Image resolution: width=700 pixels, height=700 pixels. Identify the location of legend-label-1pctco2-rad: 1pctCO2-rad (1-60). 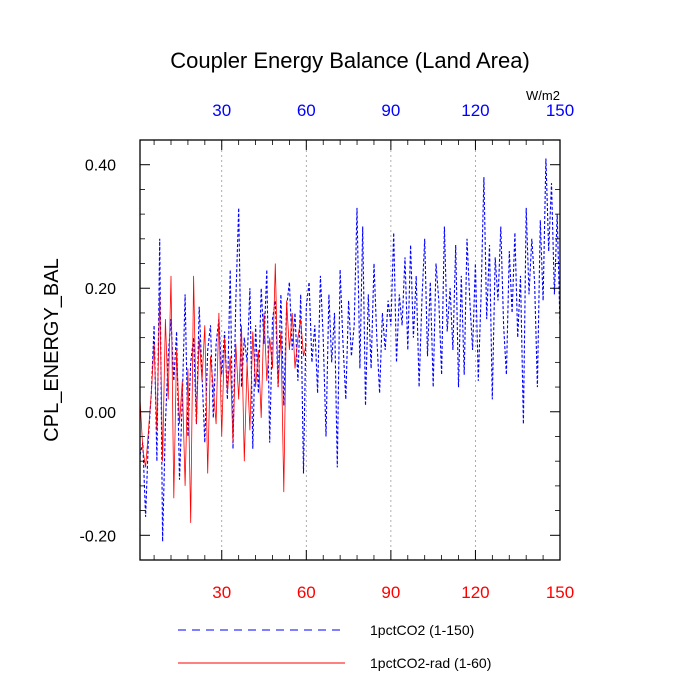
(430, 663).